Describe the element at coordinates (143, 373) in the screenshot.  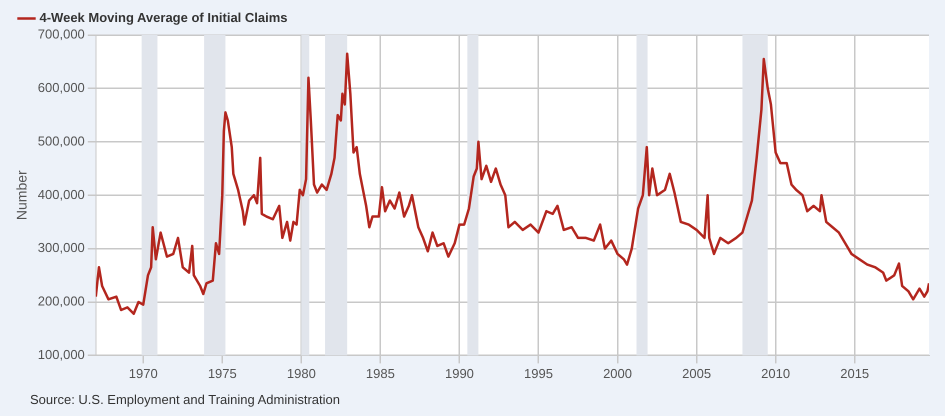
I see `x-tick-label: 1970` at that location.